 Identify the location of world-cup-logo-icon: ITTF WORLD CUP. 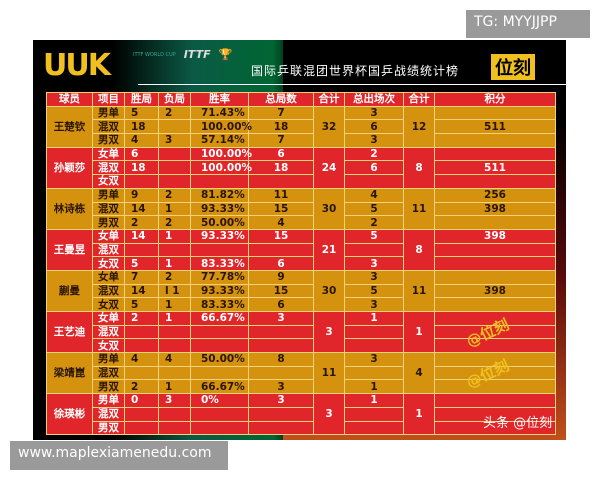
(154, 54).